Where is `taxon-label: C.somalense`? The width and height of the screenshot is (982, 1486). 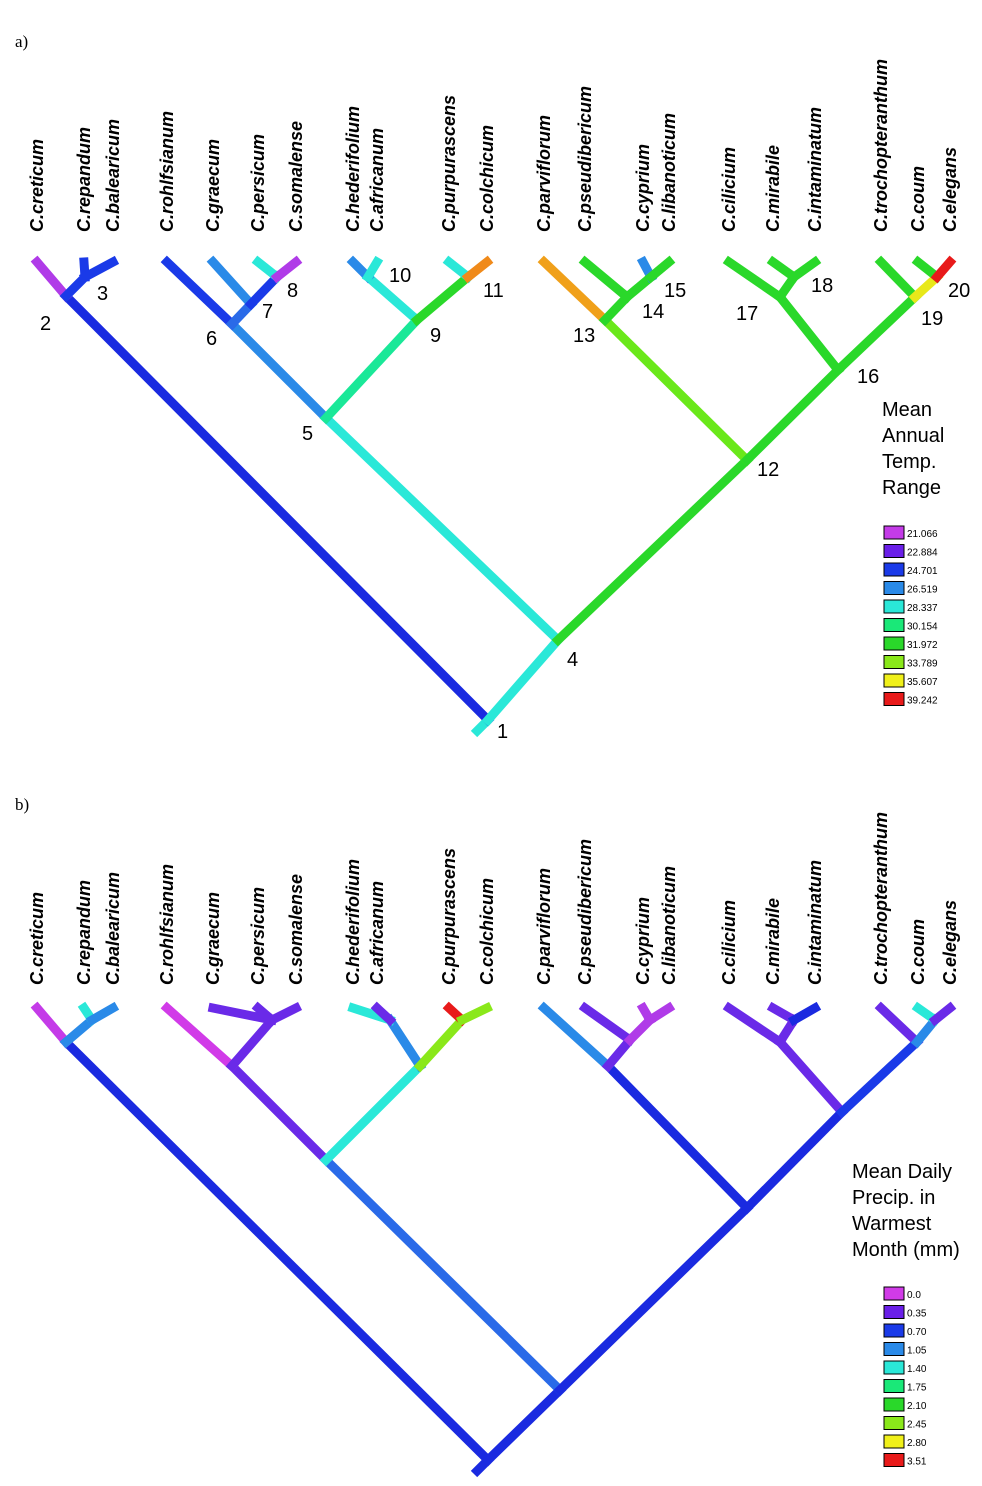
taxon-label: C.somalense is located at coordinates (296, 176).